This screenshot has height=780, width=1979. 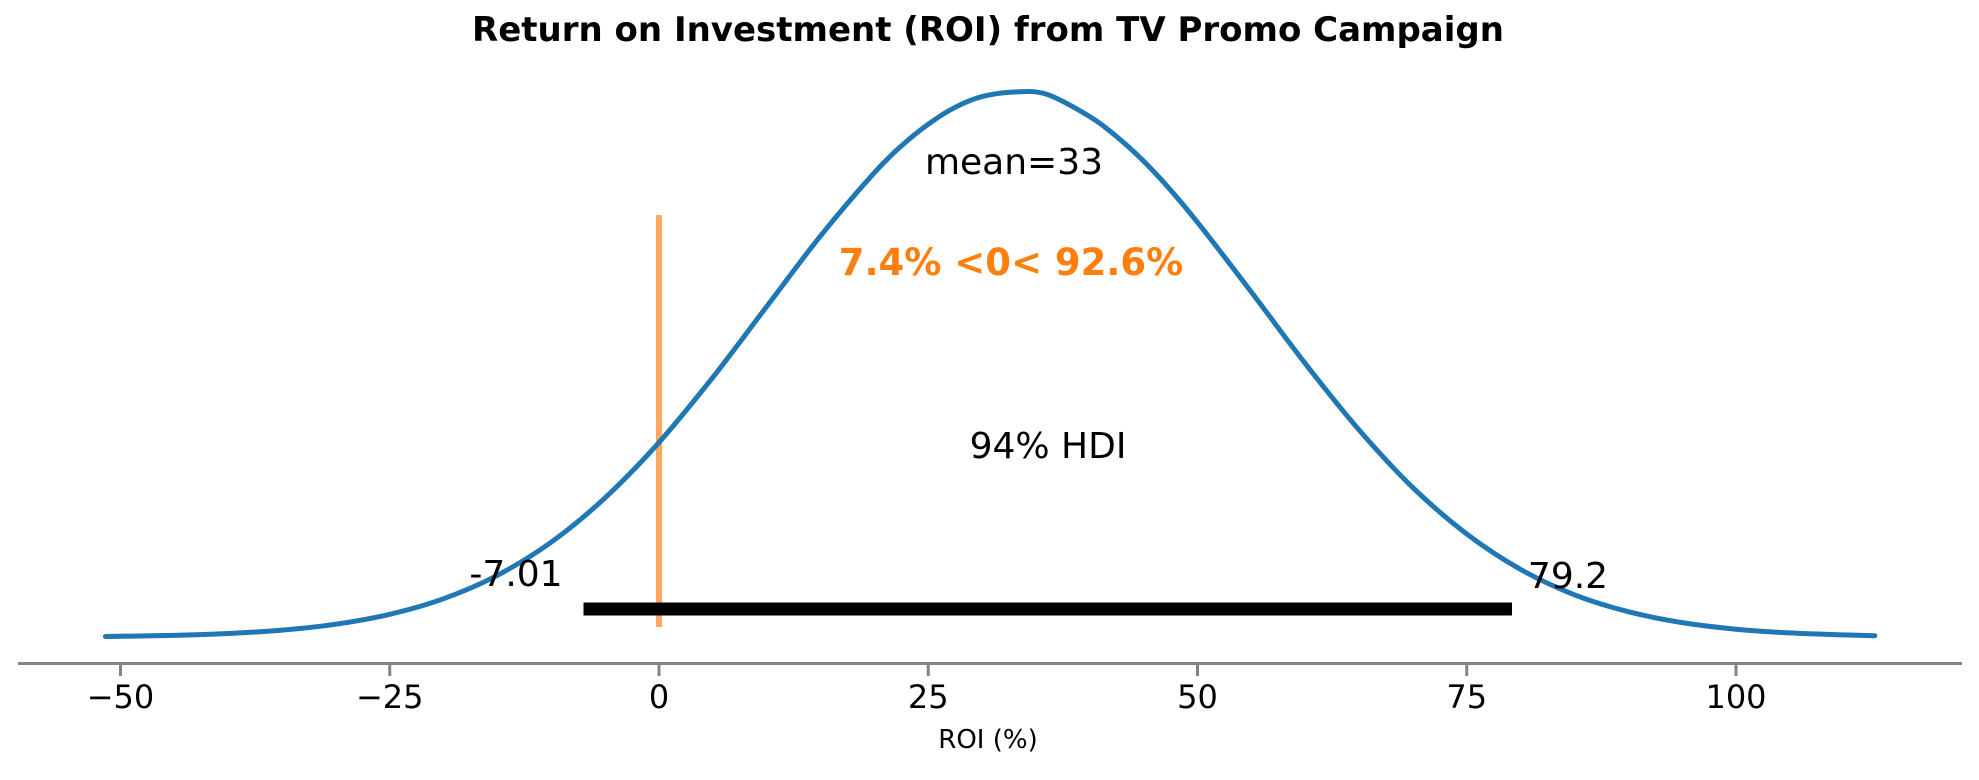 I want to click on x-axis-ticks, so click(x=928, y=669).